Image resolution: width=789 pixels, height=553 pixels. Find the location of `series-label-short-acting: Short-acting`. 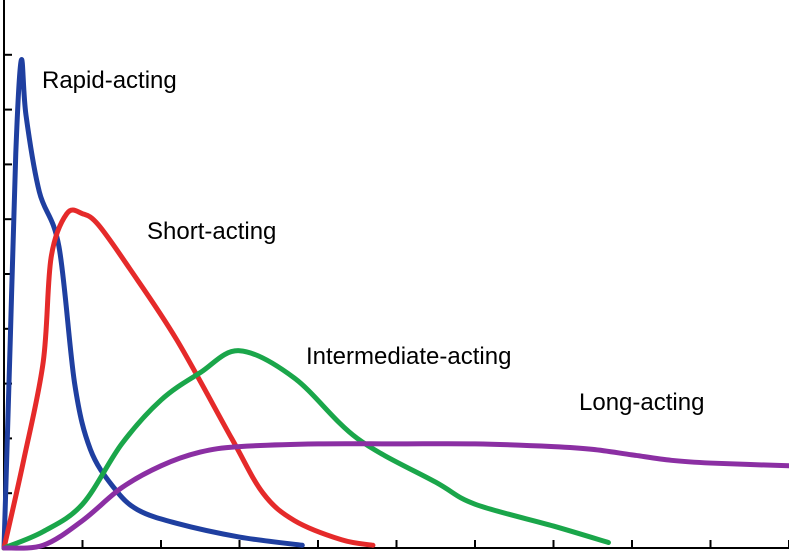

series-label-short-acting: Short-acting is located at coordinates (211, 231).